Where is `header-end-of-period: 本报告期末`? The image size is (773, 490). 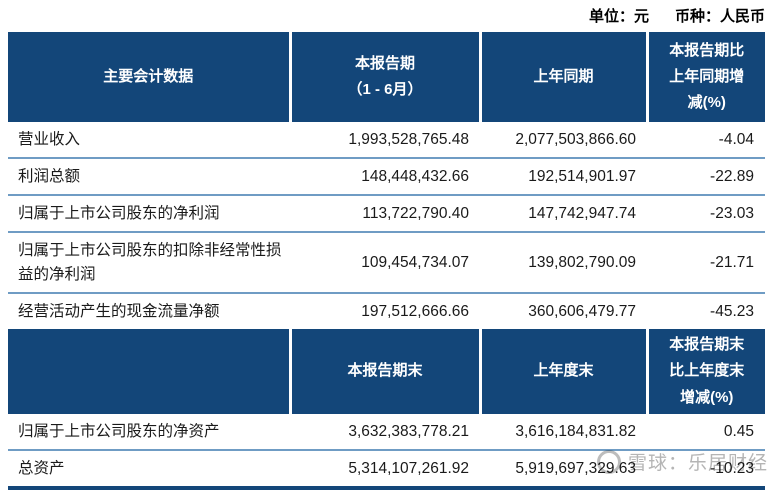
header-end-of-period: 本报告期末 is located at coordinates (384, 371).